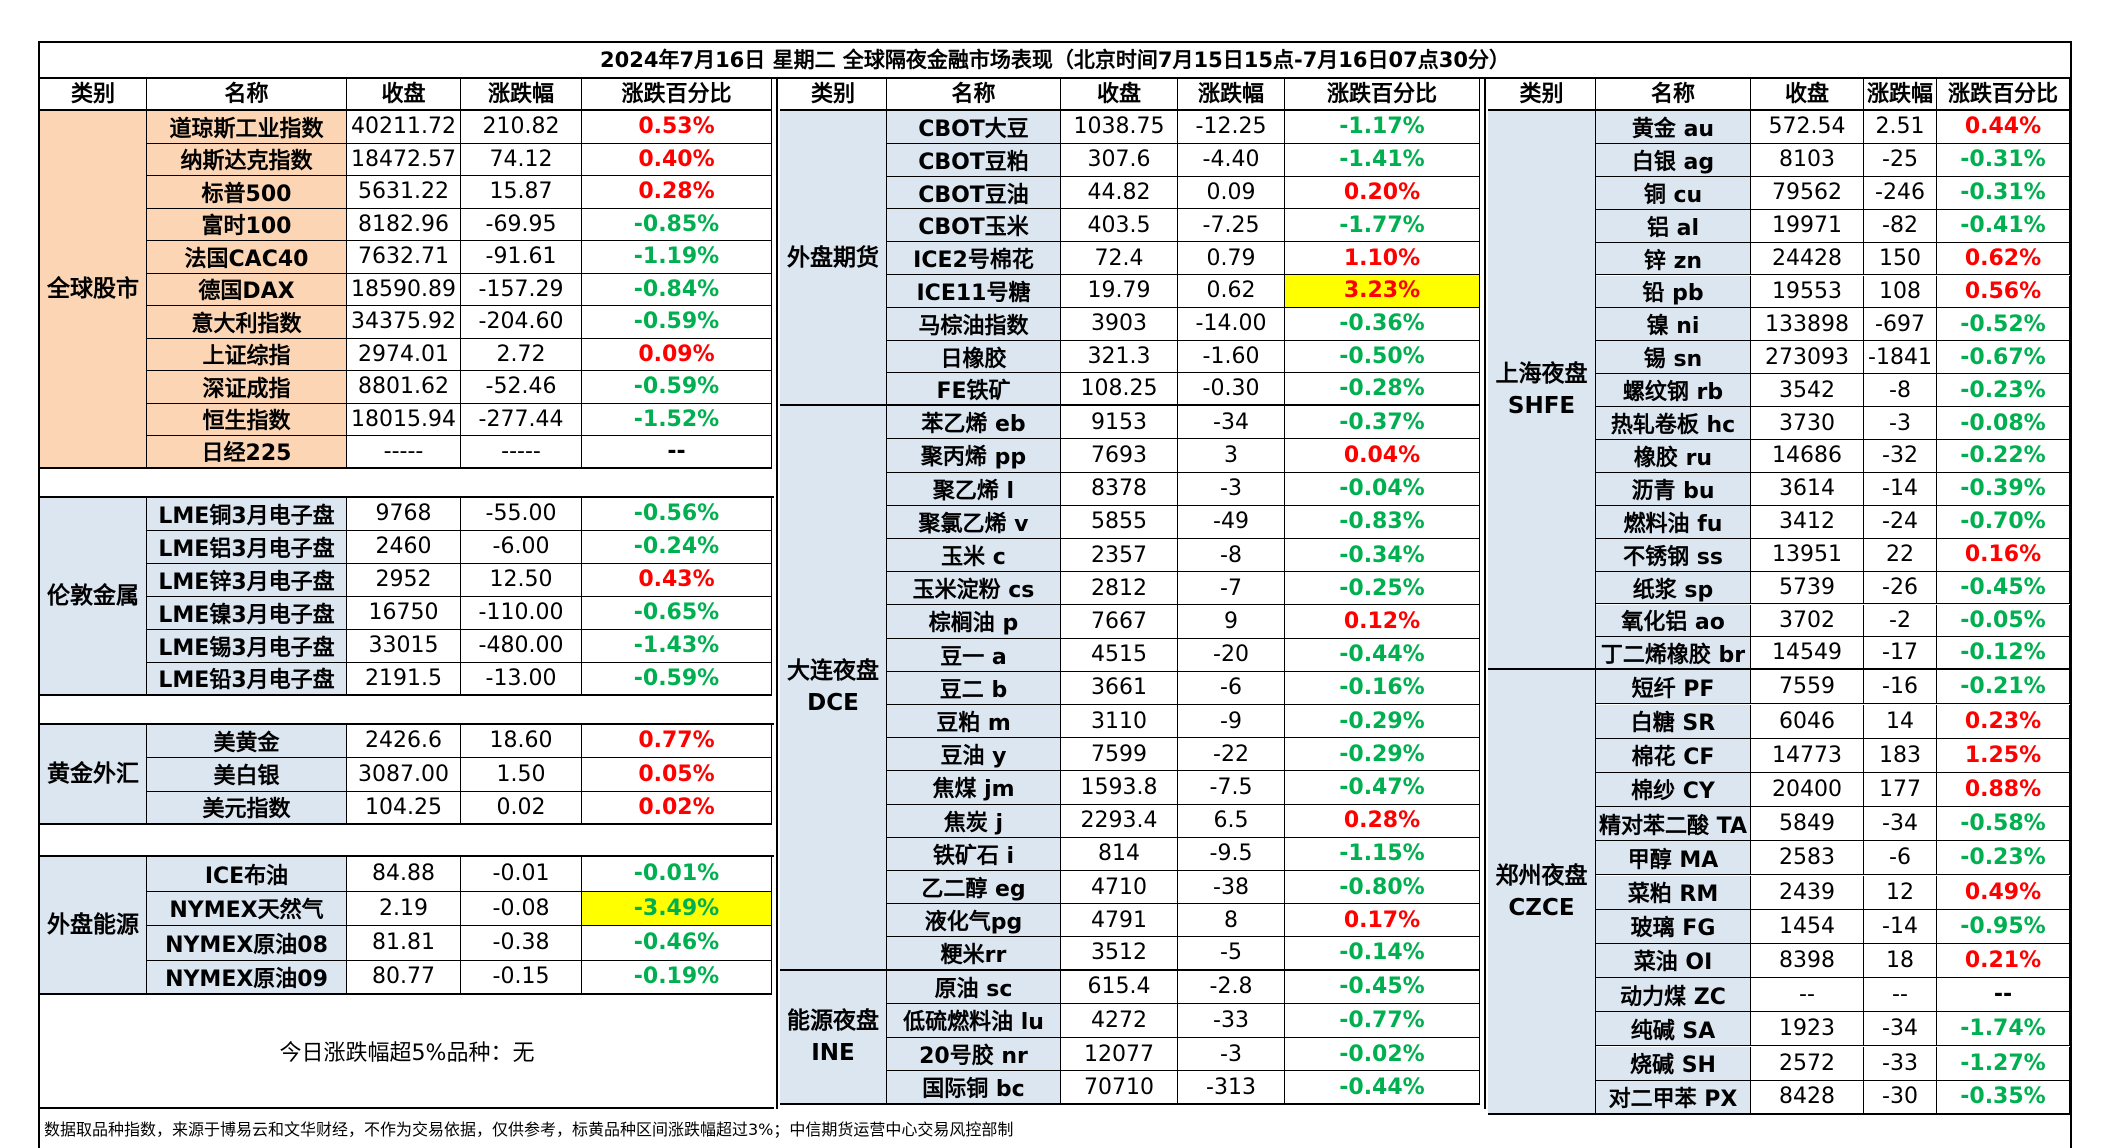  What do you see at coordinates (521, 257) in the screenshot?
I see `change-value: -91.61` at bounding box center [521, 257].